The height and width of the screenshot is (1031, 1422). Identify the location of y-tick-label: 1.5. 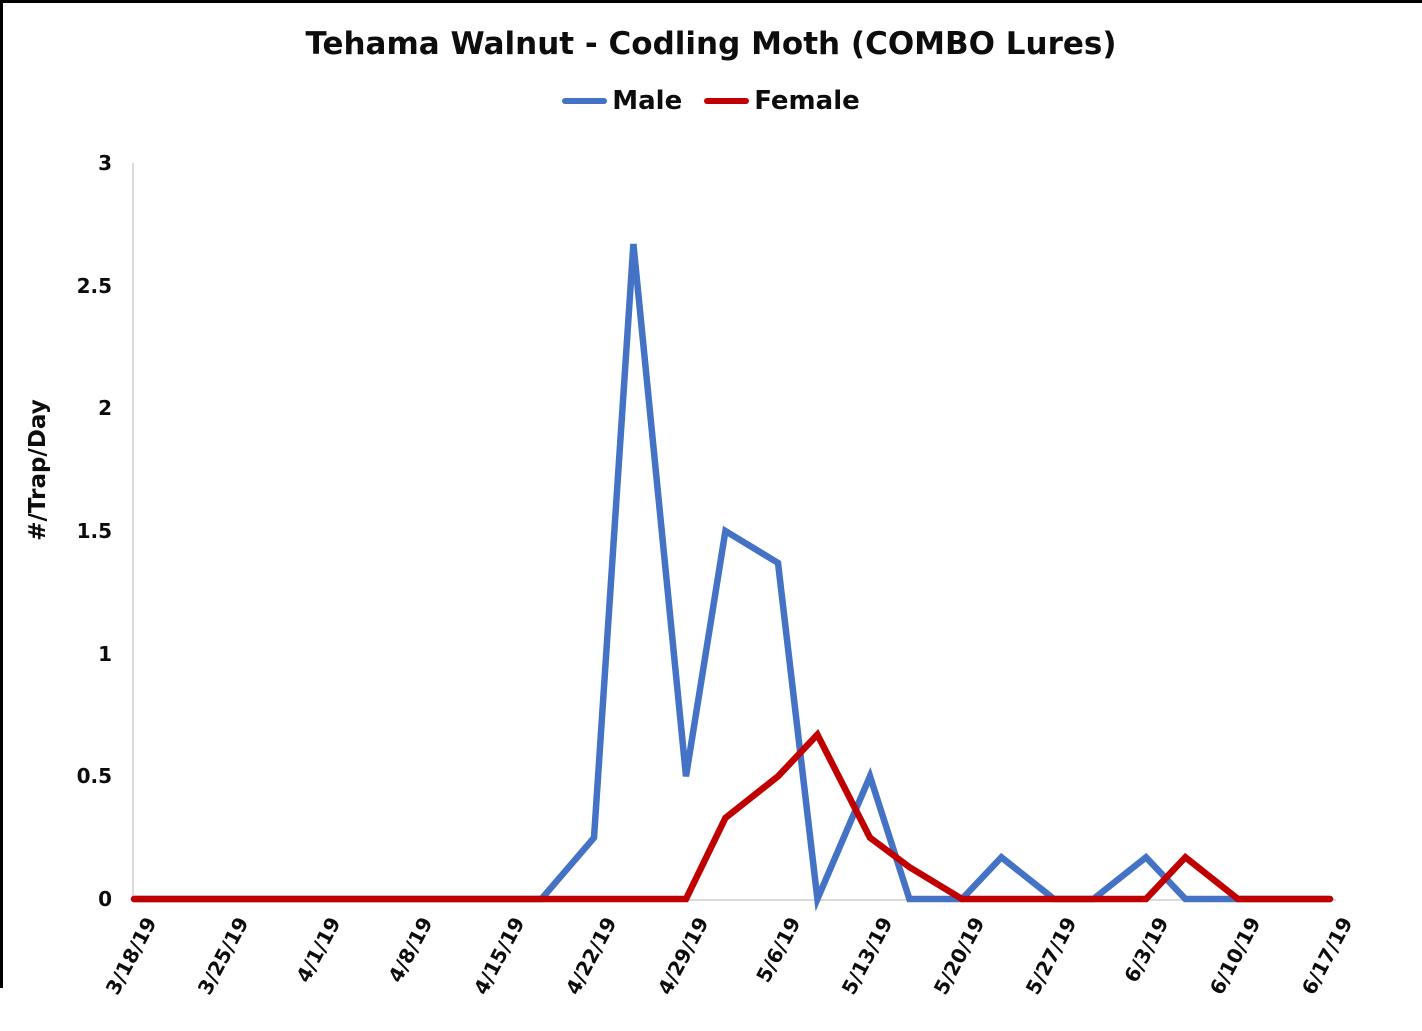
(94, 531).